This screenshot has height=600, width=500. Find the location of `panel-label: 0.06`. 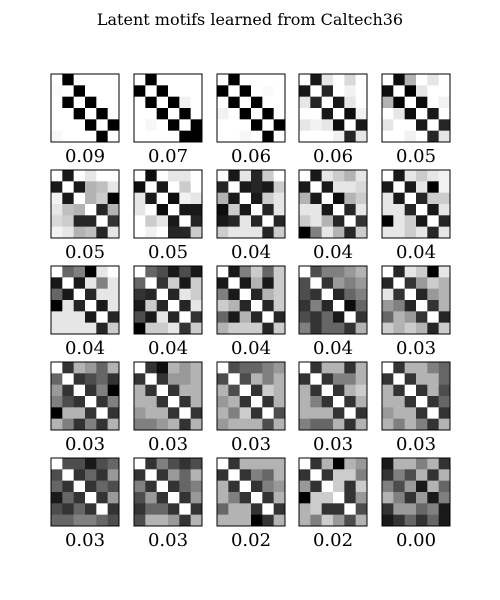

panel-label: 0.06 is located at coordinates (333, 156).